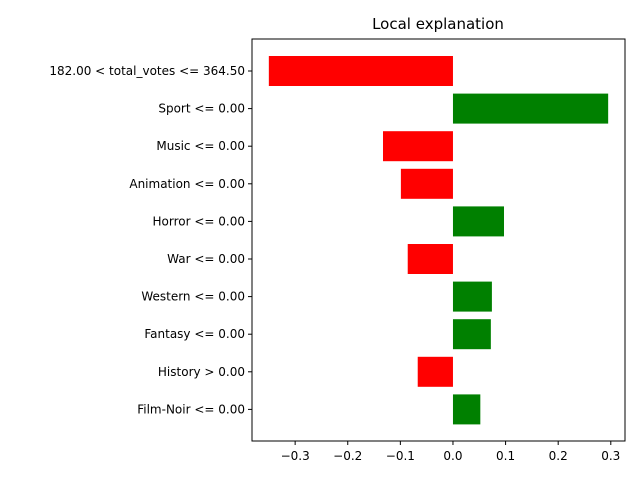 The width and height of the screenshot is (640, 480). What do you see at coordinates (194, 334) in the screenshot?
I see `y-tick-label: Fantasy <= 0.00` at bounding box center [194, 334].